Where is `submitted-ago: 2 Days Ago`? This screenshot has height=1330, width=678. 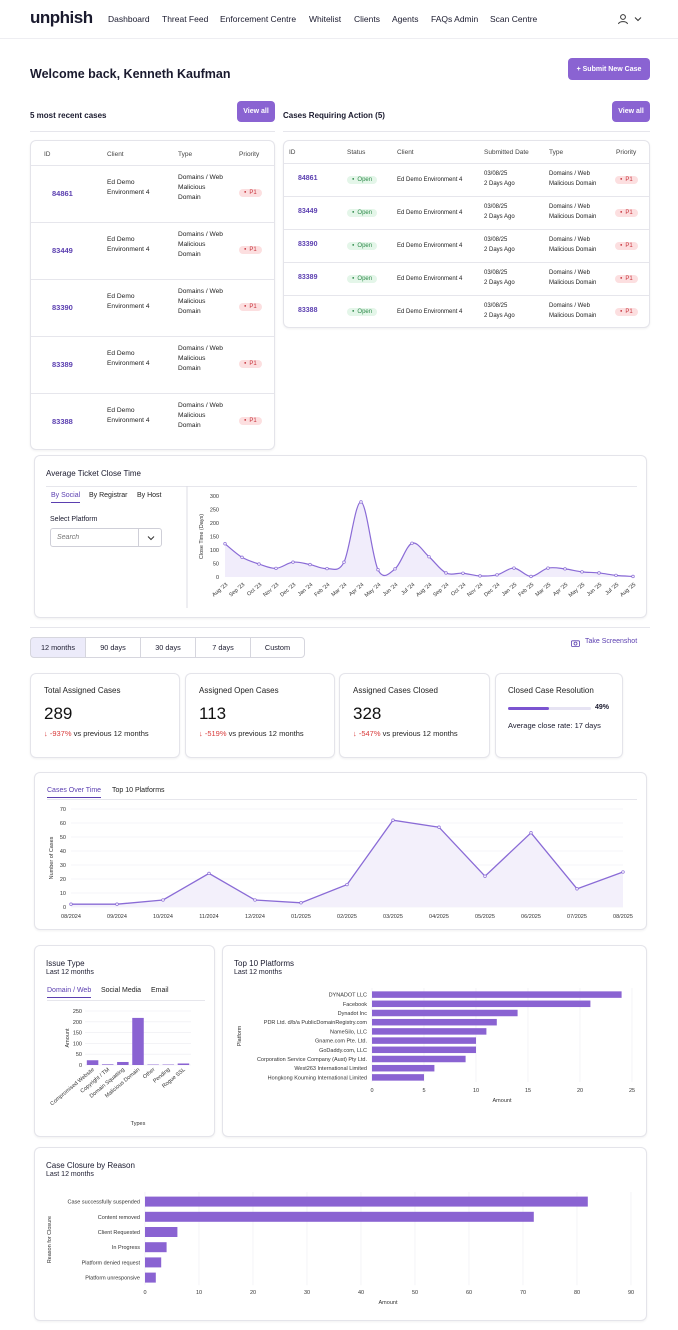
submitted-ago: 2 Days Ago is located at coordinates (499, 316).